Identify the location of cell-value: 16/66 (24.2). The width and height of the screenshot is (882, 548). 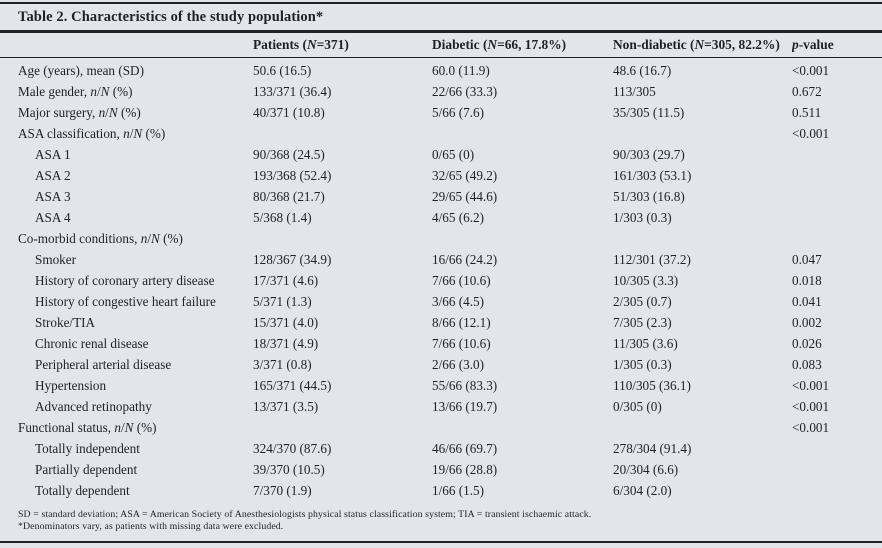
(465, 259).